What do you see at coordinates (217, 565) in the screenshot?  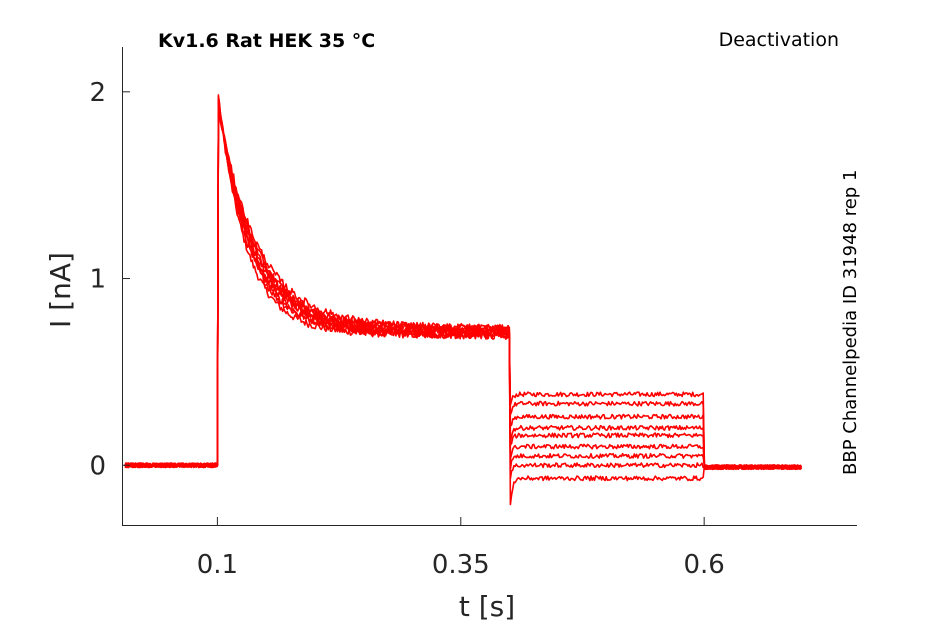 I see `x-tick-label: 0.1` at bounding box center [217, 565].